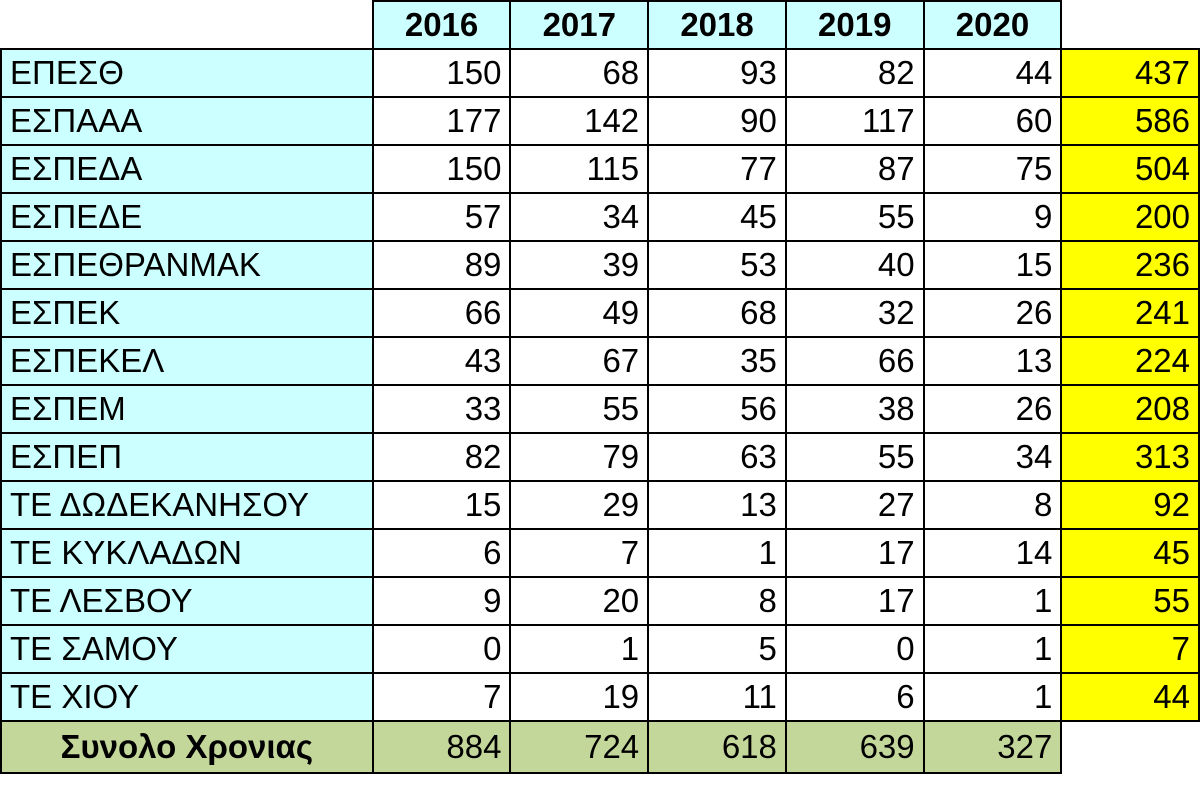  Describe the element at coordinates (1130, 601) in the screenshot. I see `total-cell: 55` at that location.